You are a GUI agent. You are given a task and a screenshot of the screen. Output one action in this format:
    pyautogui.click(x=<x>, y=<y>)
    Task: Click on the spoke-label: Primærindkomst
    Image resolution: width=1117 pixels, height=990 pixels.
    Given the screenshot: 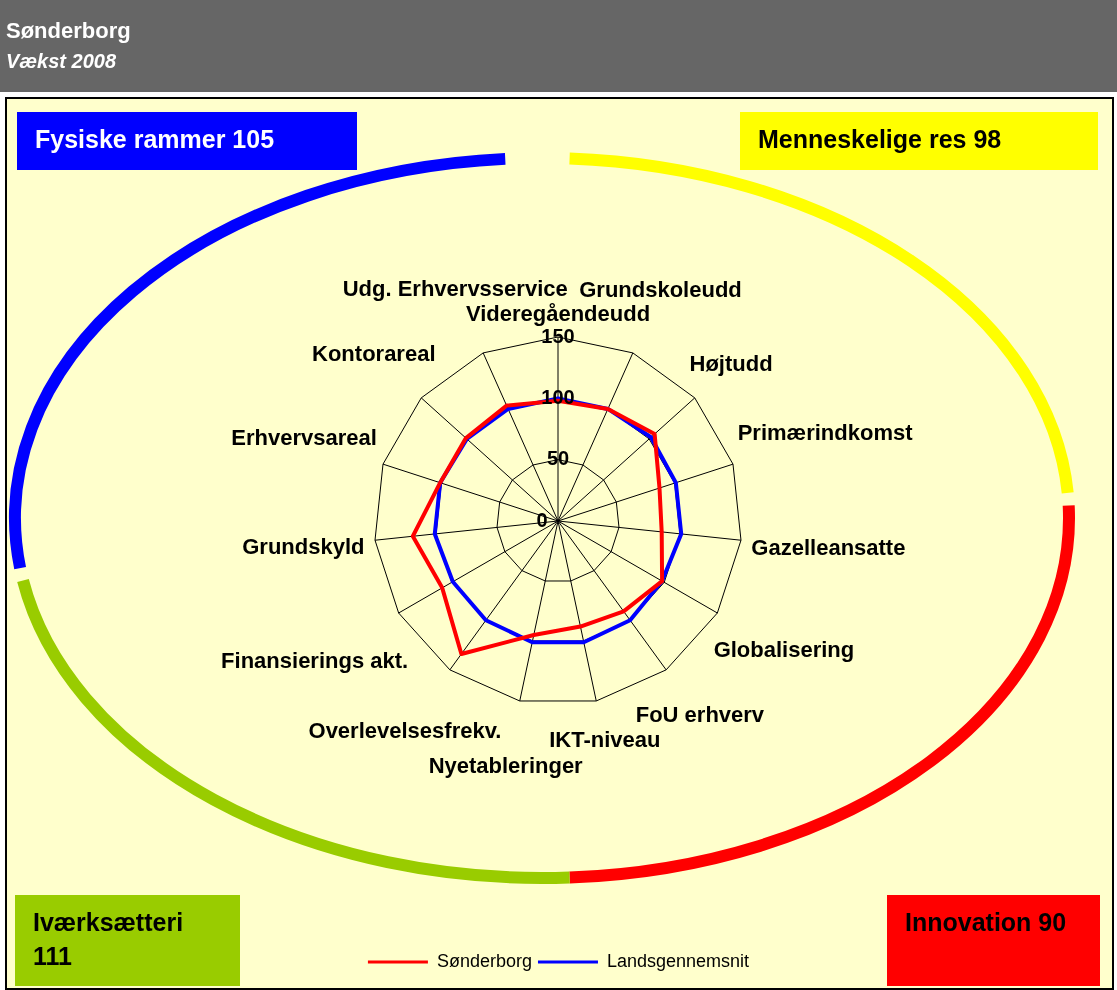 What is the action you would take?
    pyautogui.click(x=825, y=433)
    